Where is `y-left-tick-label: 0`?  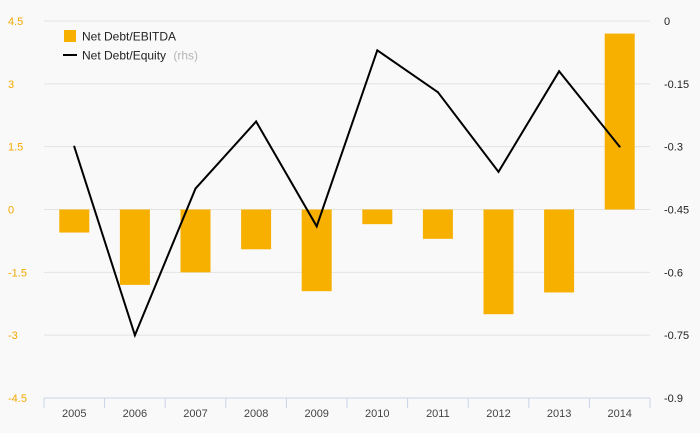
y-left-tick-label: 0 is located at coordinates (11, 211).